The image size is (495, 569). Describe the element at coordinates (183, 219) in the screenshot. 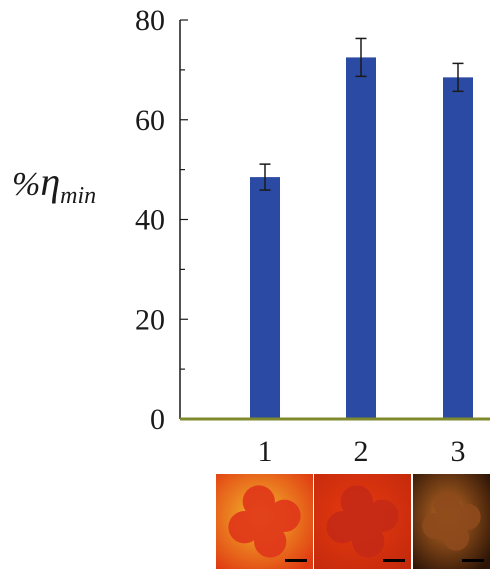

I see `y-axis` at that location.